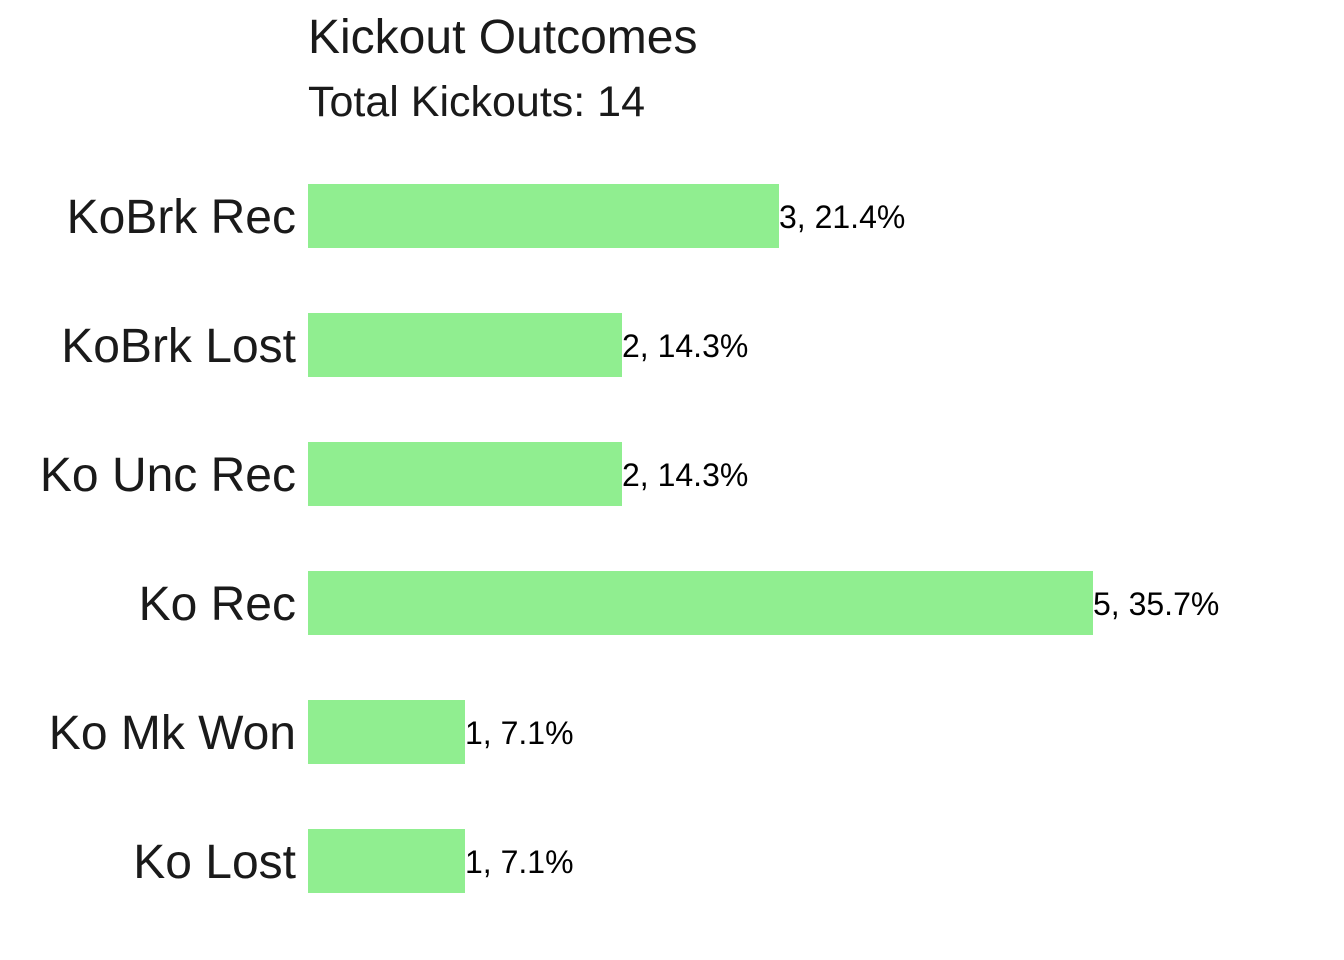  What do you see at coordinates (386, 861) in the screenshot?
I see `bar-ko-lost` at bounding box center [386, 861].